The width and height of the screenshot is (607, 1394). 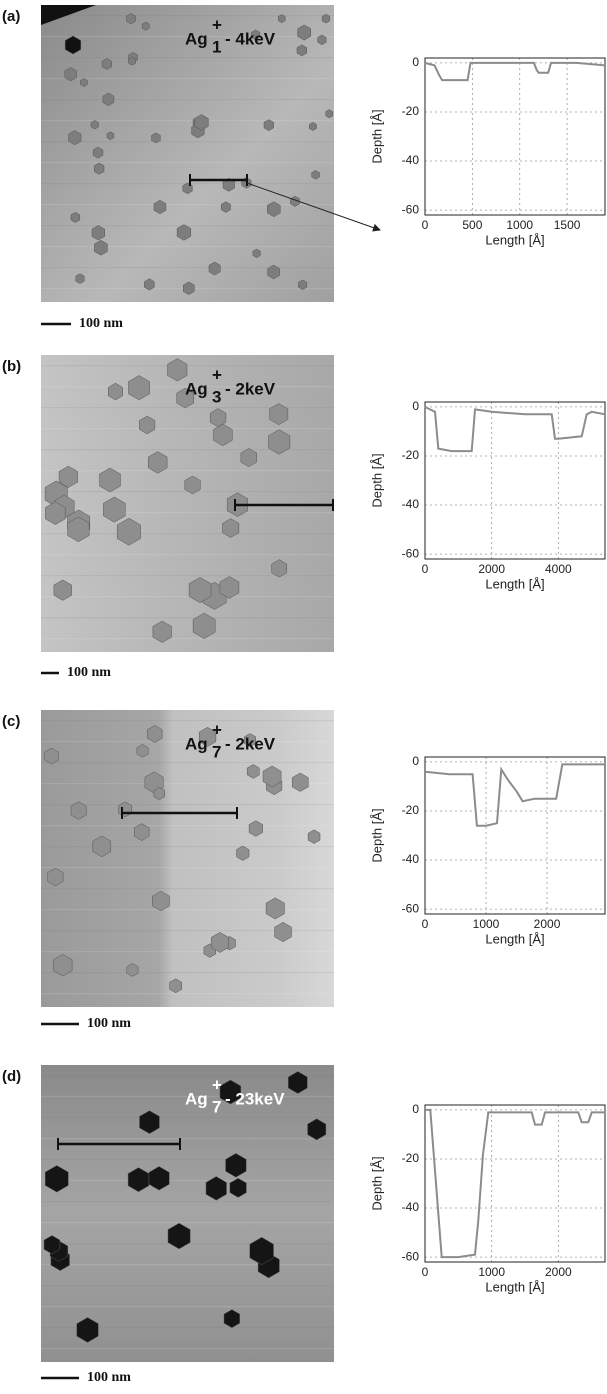 What do you see at coordinates (411, 908) in the screenshot?
I see `y-tick-label: -60` at bounding box center [411, 908].